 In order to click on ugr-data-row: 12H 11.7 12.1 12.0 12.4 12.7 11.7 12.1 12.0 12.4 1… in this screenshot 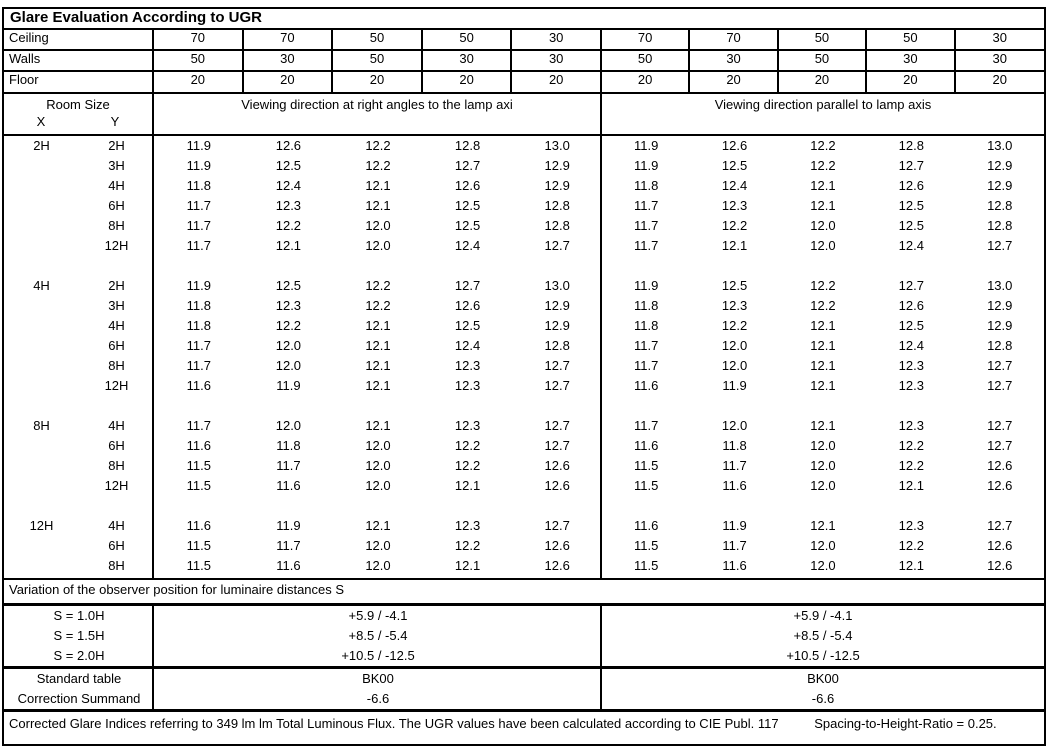, I will do `click(524, 246)`.